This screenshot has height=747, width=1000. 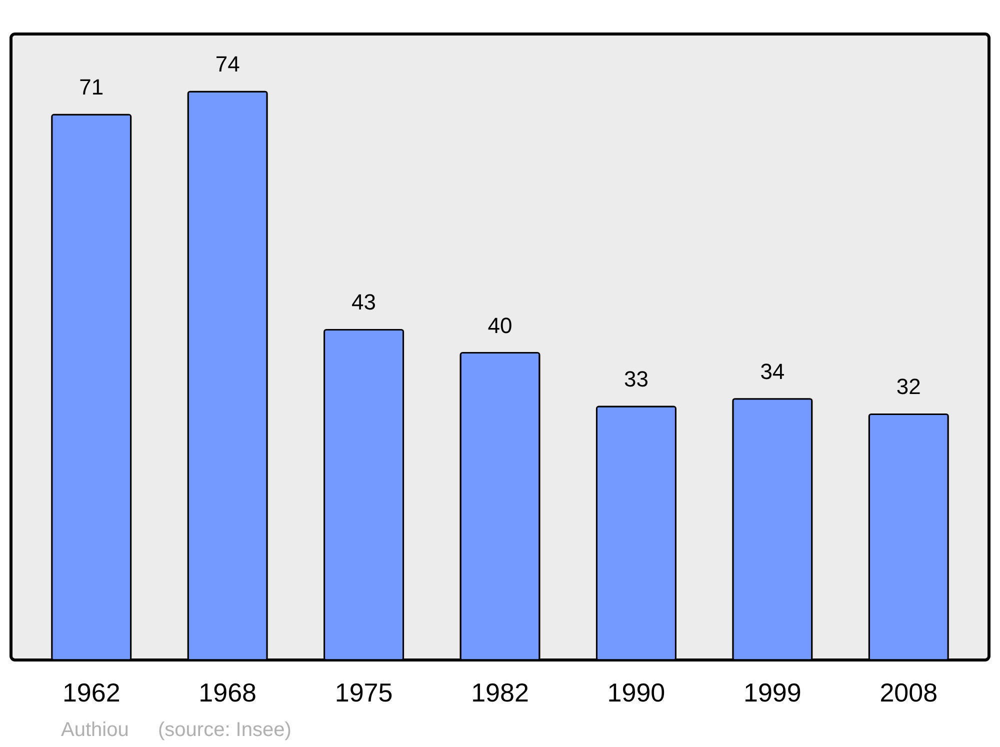 What do you see at coordinates (364, 302) in the screenshot?
I see `data-label: 43` at bounding box center [364, 302].